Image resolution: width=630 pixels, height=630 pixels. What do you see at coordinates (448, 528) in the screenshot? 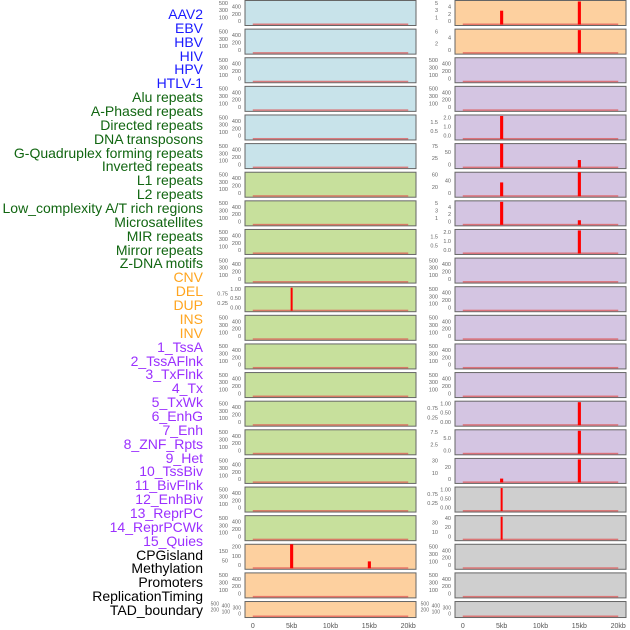
I see `y-tick-label: 20` at bounding box center [448, 528].